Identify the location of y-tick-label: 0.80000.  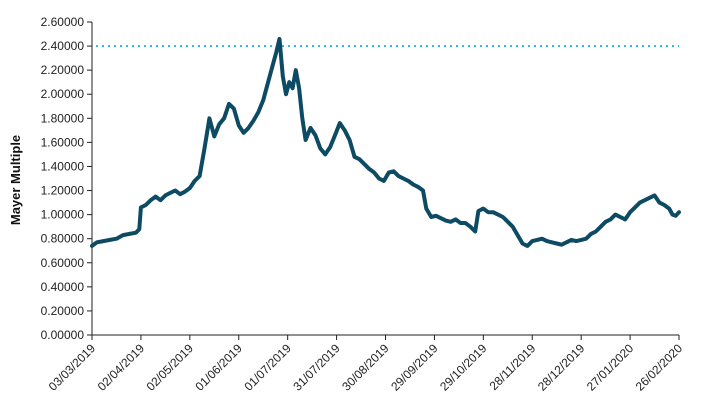
(63, 239).